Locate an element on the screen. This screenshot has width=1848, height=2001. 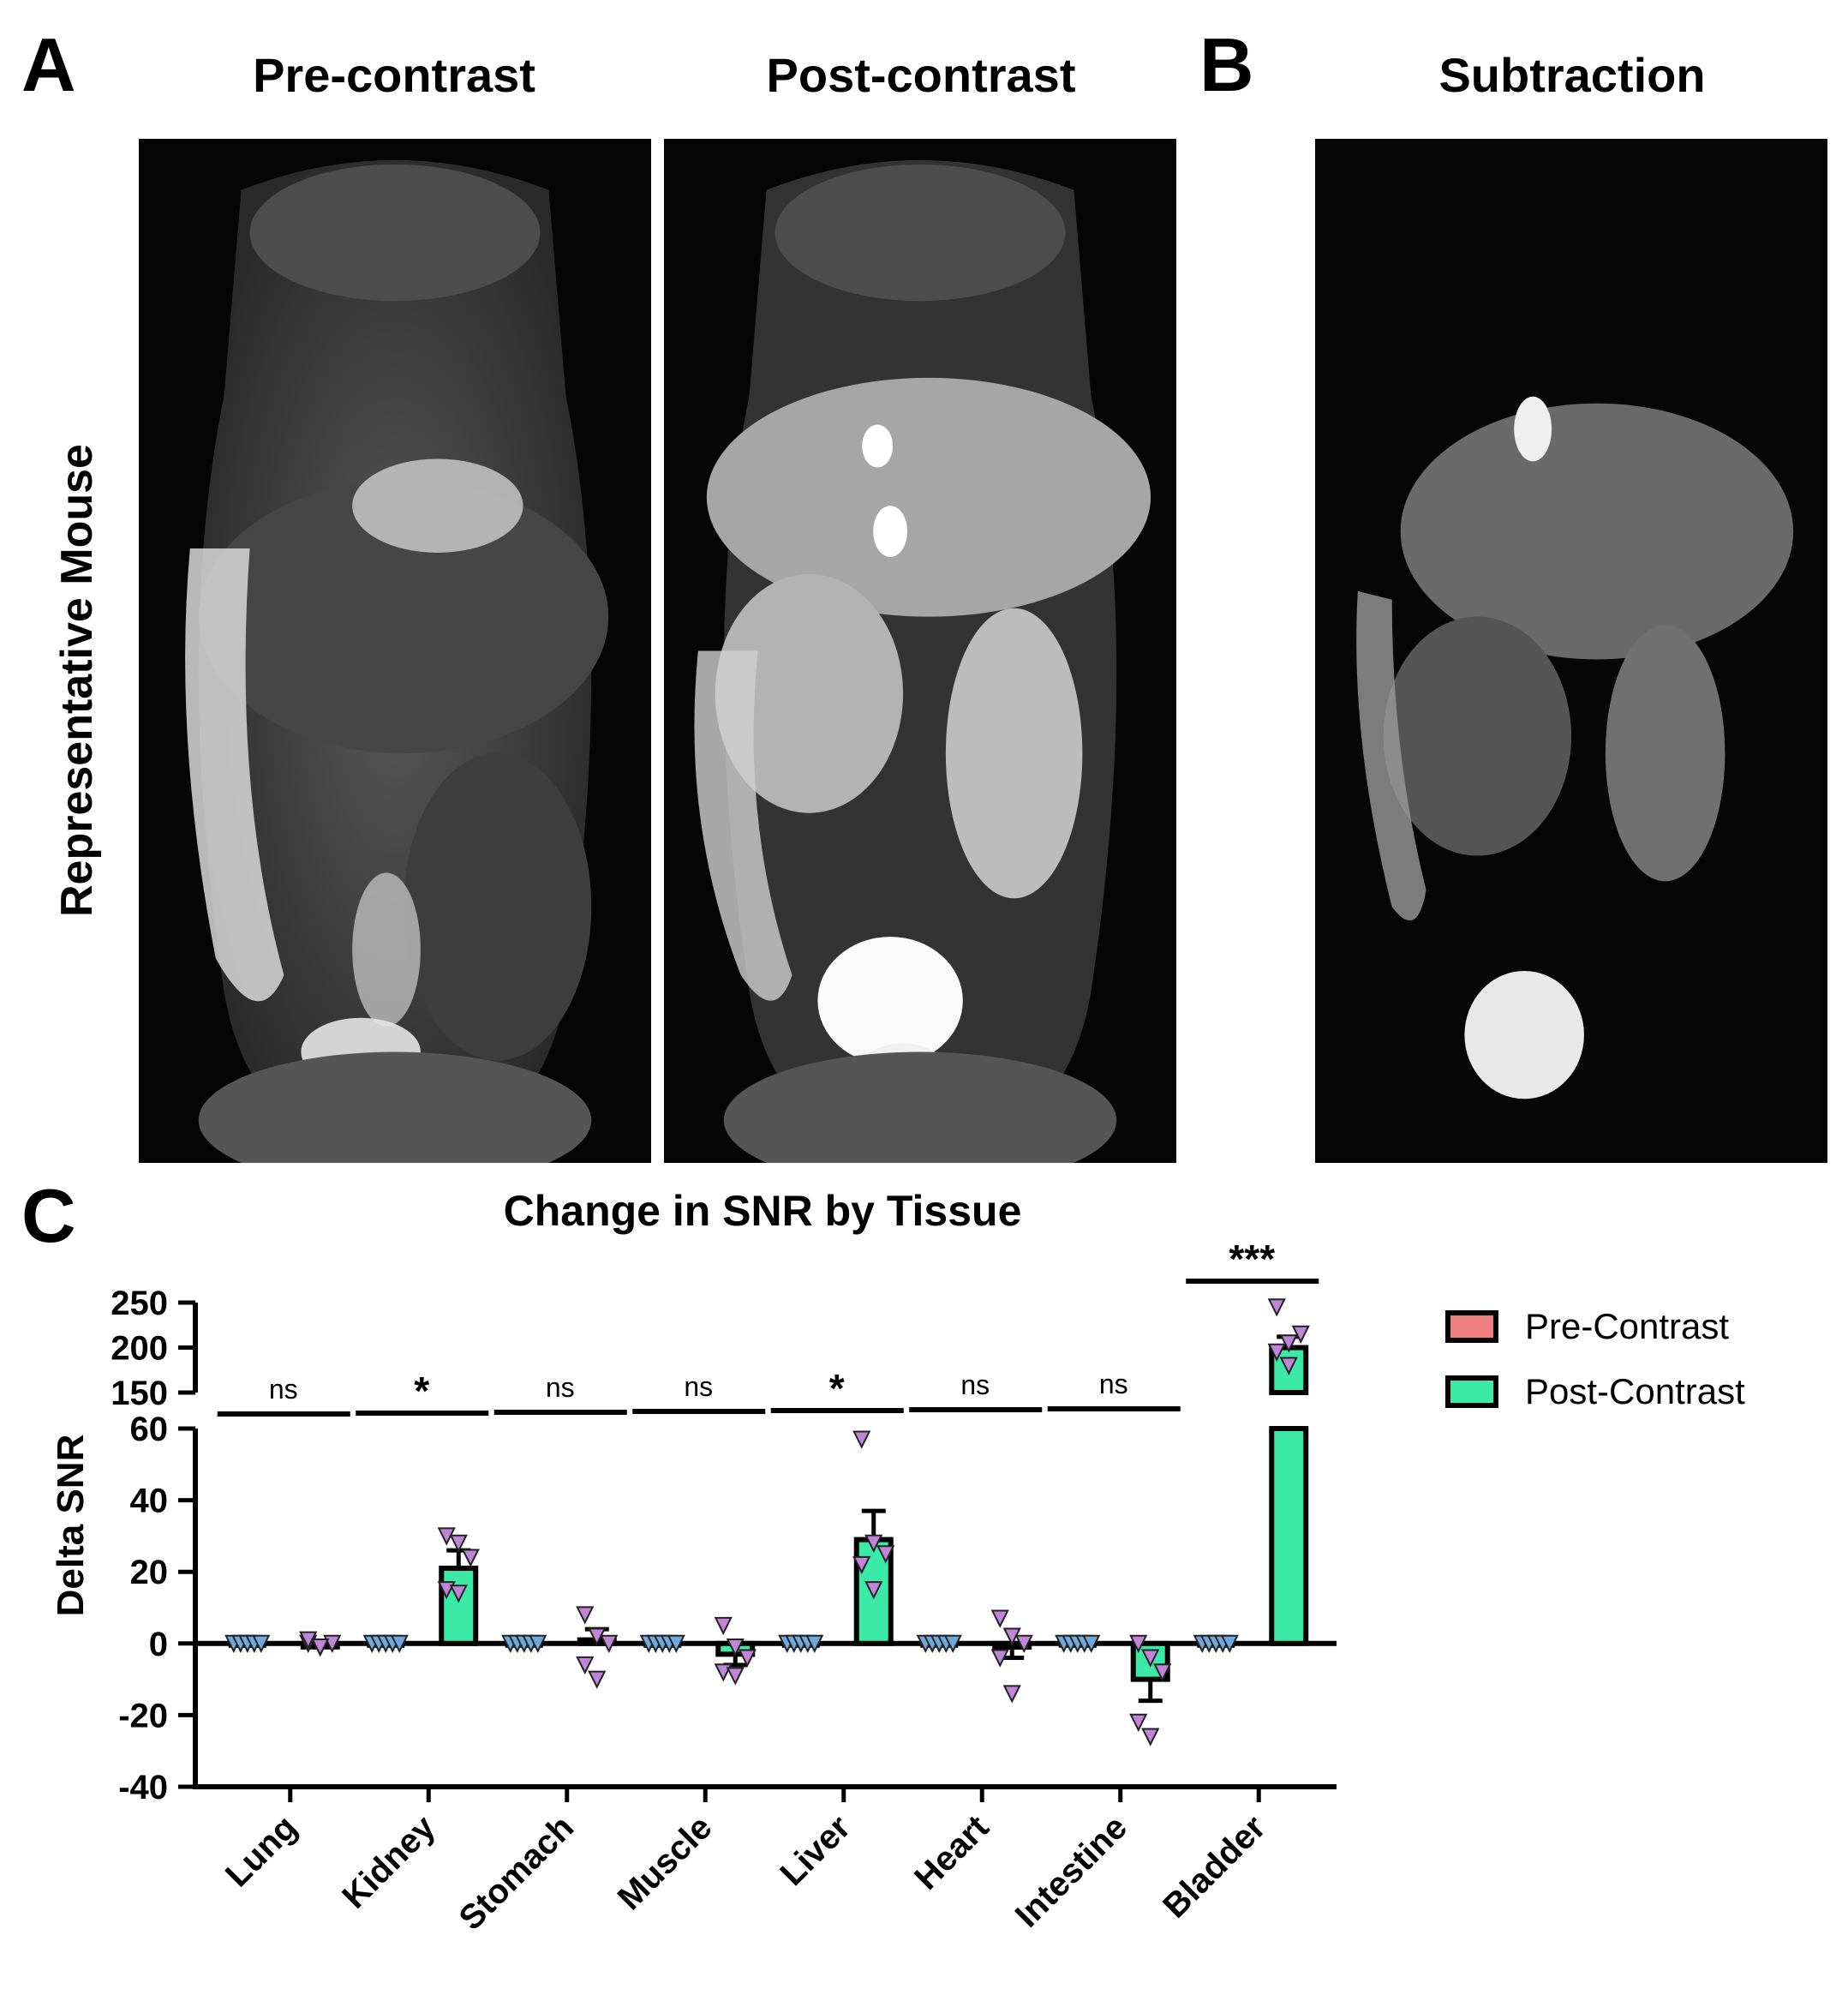
pre-contrast-mri-image is located at coordinates (395, 651).